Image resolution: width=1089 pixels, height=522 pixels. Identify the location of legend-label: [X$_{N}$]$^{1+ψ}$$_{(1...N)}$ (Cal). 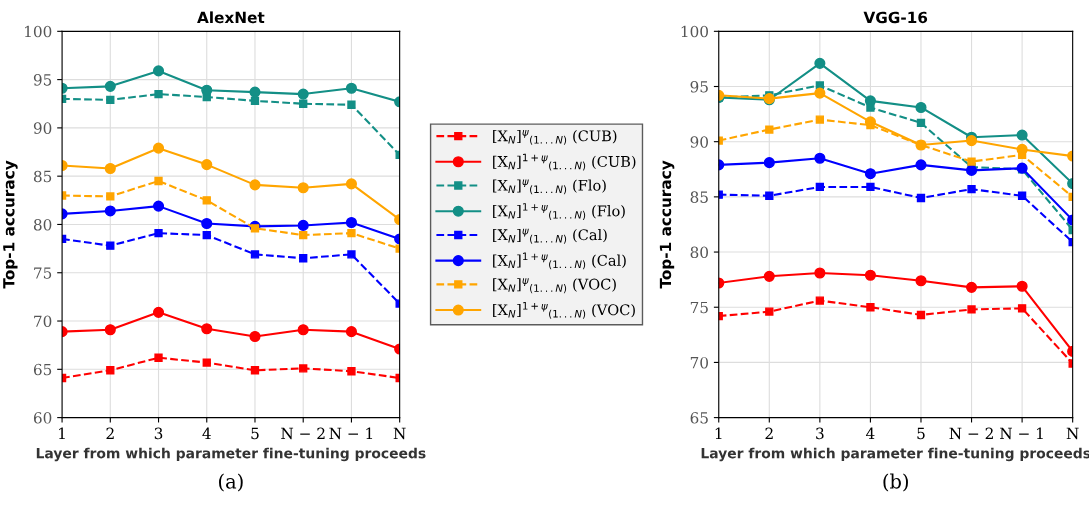
(559, 261).